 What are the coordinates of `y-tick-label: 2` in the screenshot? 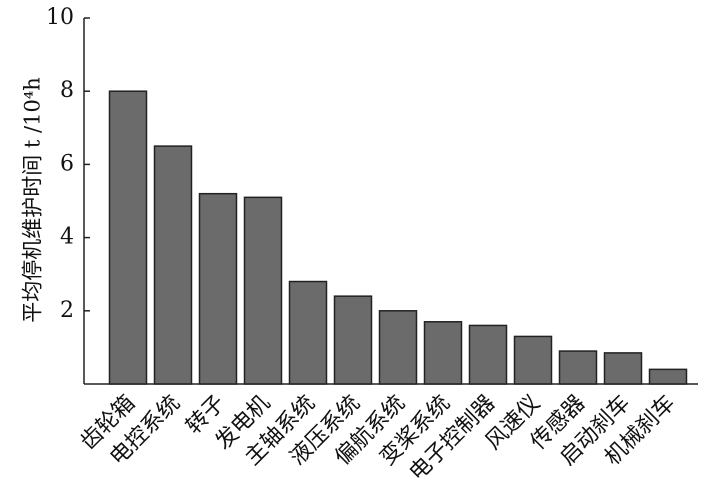 It's located at (67, 310).